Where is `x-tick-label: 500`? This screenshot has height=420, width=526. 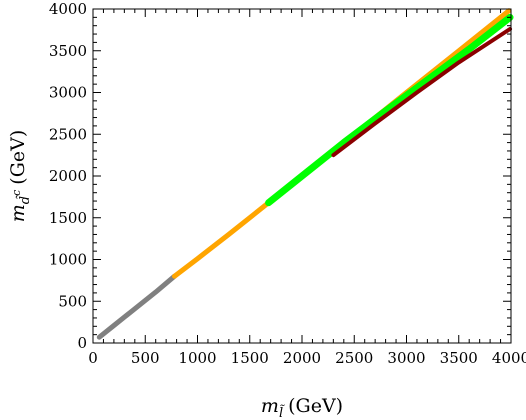
x-tick-label: 500 is located at coordinates (145, 358).